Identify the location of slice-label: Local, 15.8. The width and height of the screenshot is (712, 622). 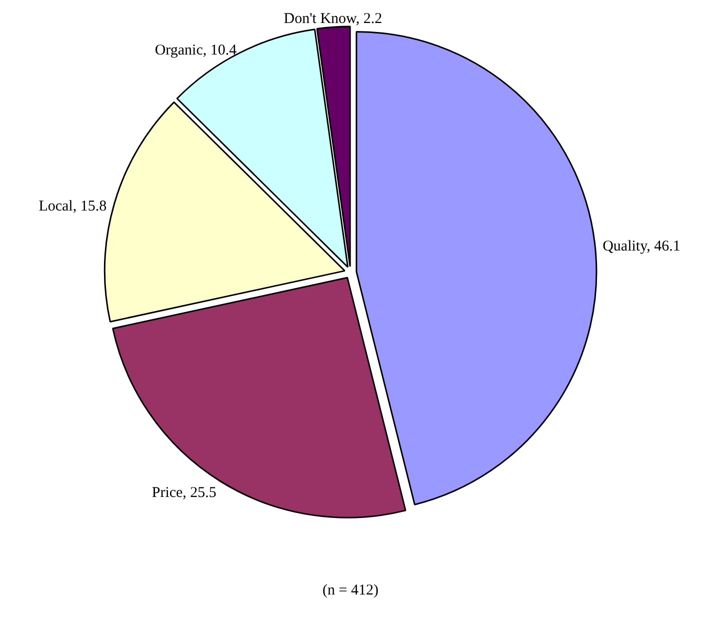
(72, 206).